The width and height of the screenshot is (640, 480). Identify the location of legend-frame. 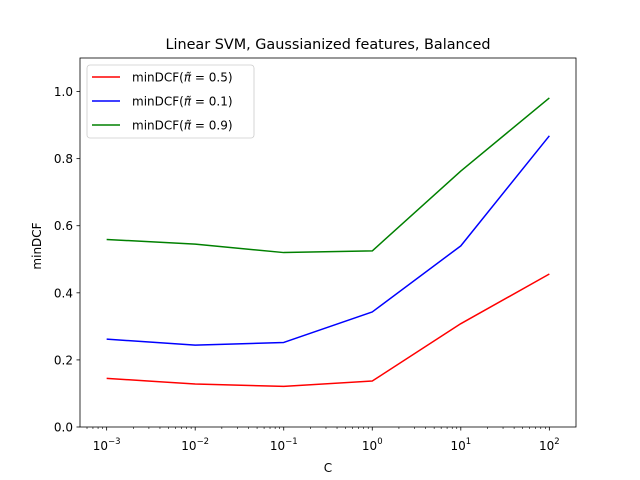
(170, 101).